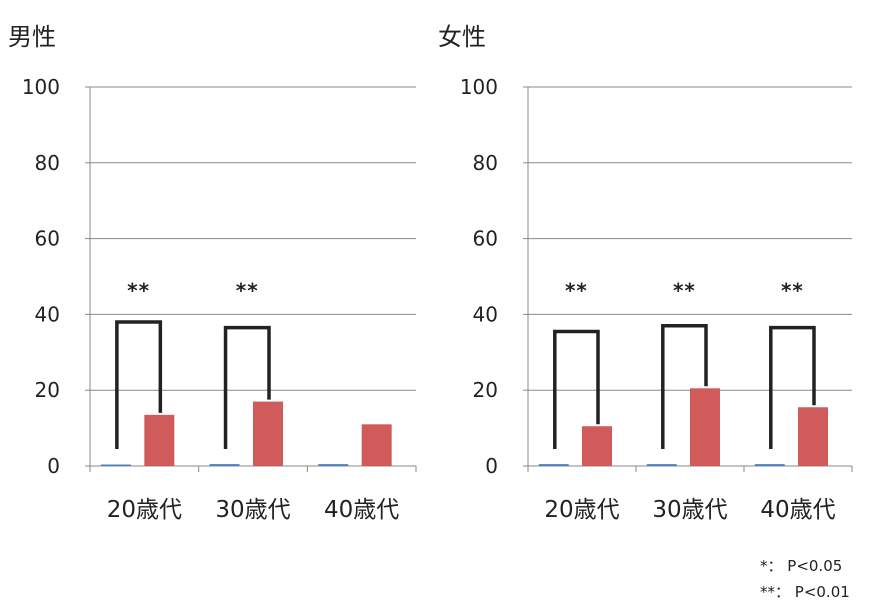 The height and width of the screenshot is (605, 886). Describe the element at coordinates (462, 37) in the screenshot. I see `chart-title: 女性` at that location.